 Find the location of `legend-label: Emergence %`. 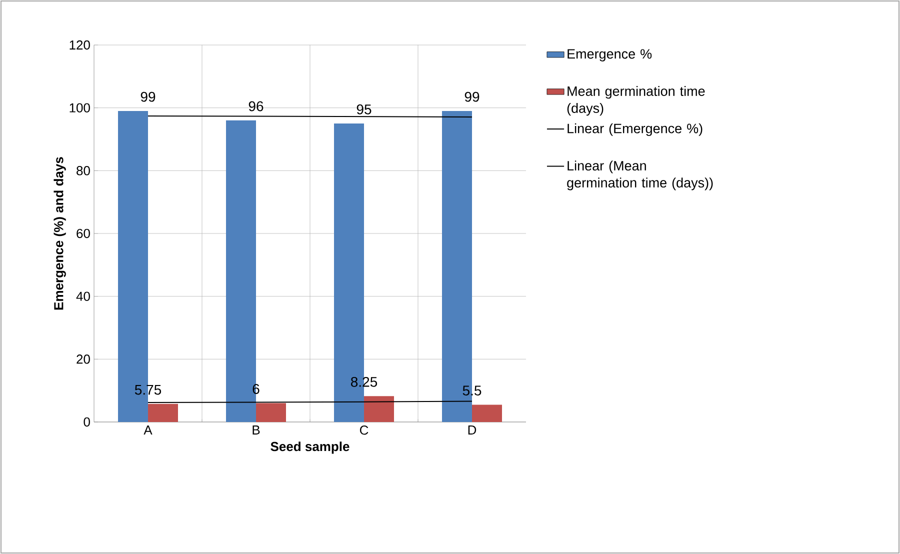

legend-label: Emergence % is located at coordinates (610, 55).